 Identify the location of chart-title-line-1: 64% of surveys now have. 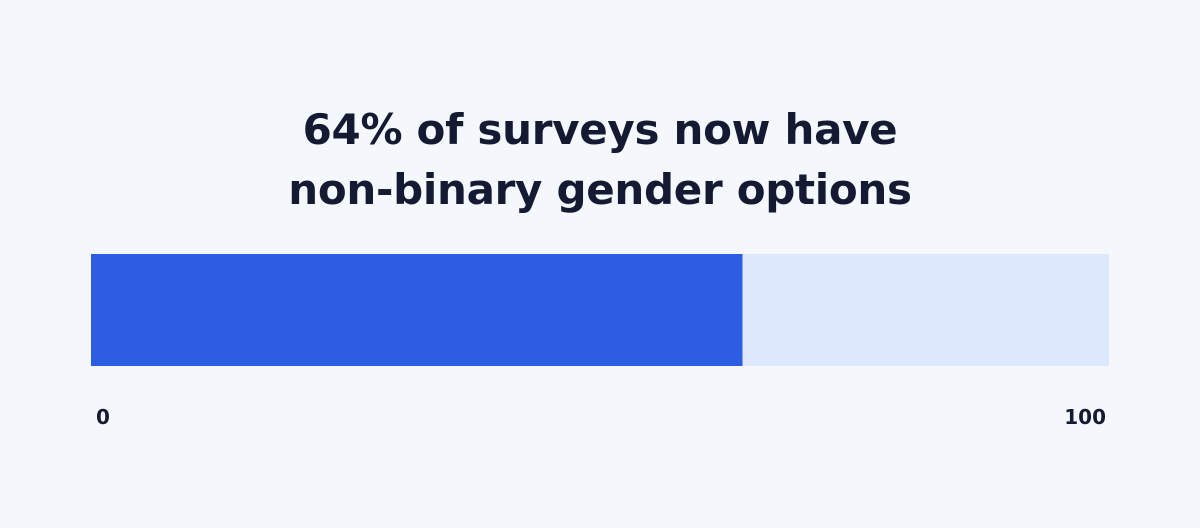
(600, 129).